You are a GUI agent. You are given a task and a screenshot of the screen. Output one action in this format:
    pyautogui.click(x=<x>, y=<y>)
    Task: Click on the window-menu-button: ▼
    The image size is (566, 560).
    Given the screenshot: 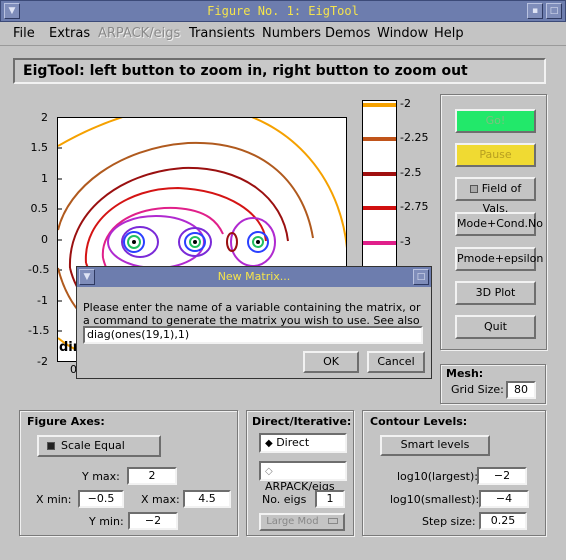 What is the action you would take?
    pyautogui.click(x=12, y=11)
    